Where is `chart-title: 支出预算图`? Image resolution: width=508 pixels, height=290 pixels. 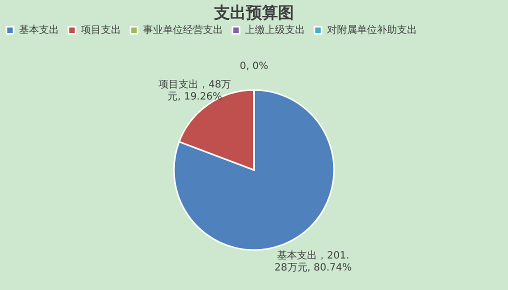
chart-title: 支出预算图 is located at coordinates (253, 12).